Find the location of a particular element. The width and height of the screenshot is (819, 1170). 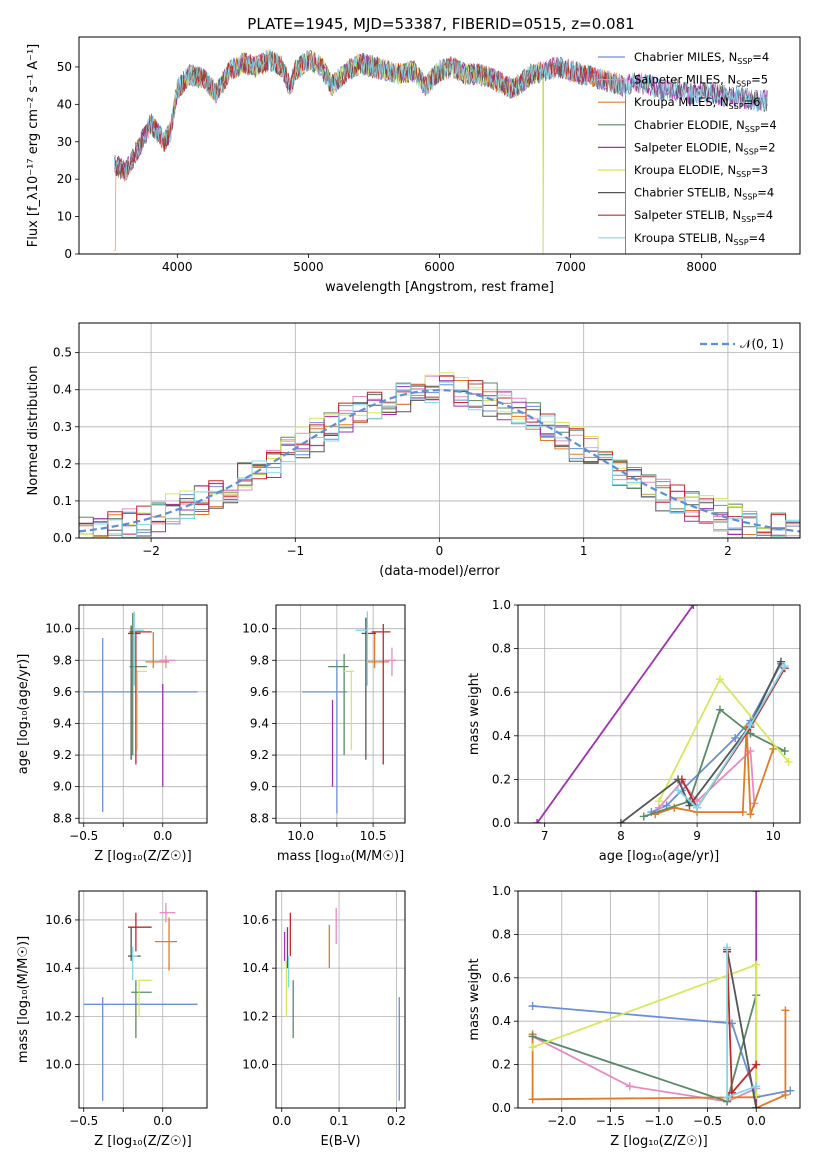

x-axis-label: wavelength [Angstrom, rest frame] is located at coordinates (439, 287).